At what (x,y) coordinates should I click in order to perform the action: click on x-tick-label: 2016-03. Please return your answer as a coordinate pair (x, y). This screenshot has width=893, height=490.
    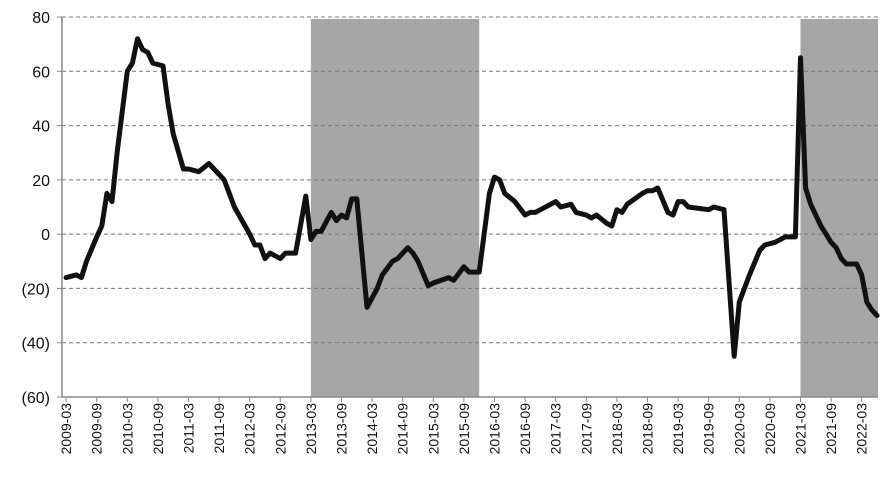
    Looking at the image, I should click on (494, 429).